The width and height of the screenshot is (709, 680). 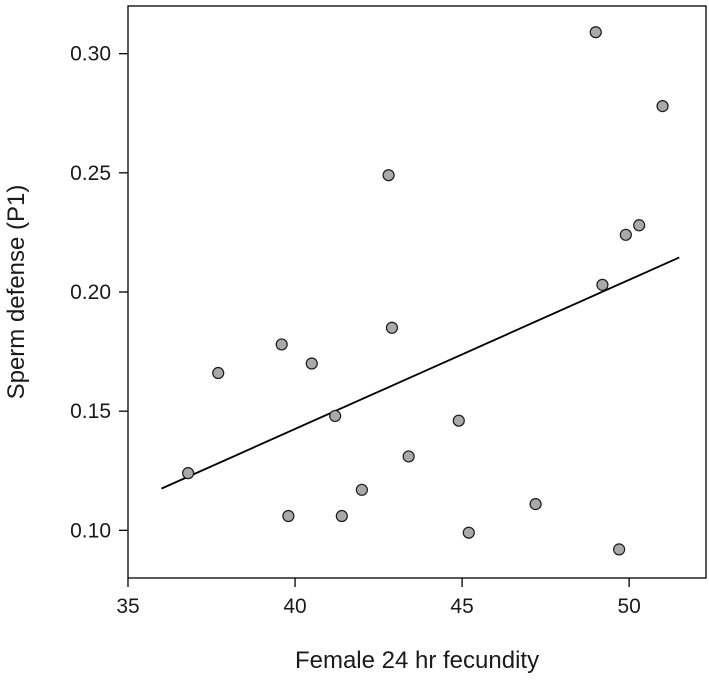 I want to click on y-tick-label: 0.20, so click(x=90, y=292).